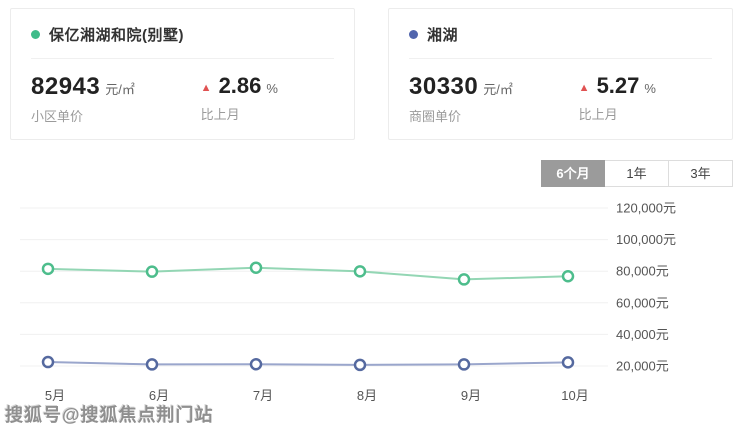 Image resolution: width=740 pixels, height=434 pixels. What do you see at coordinates (573, 173) in the screenshot?
I see `tab-6-months: 6个月` at bounding box center [573, 173].